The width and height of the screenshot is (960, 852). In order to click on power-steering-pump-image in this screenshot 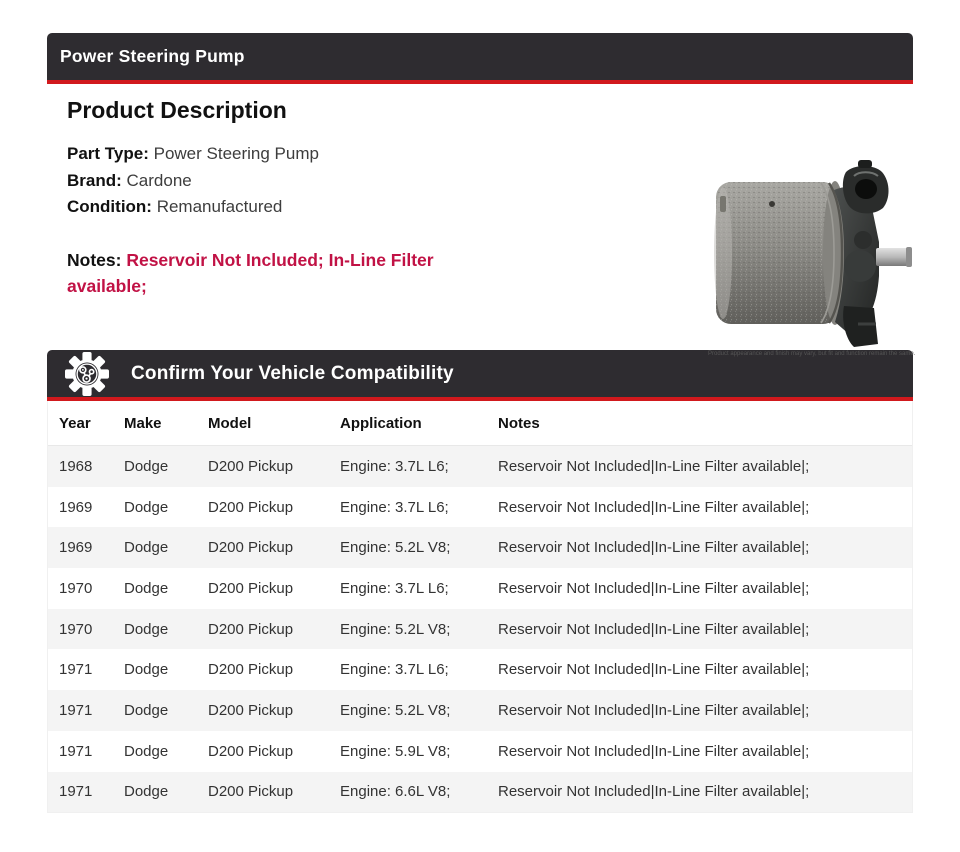, I will do `click(813, 253)`.